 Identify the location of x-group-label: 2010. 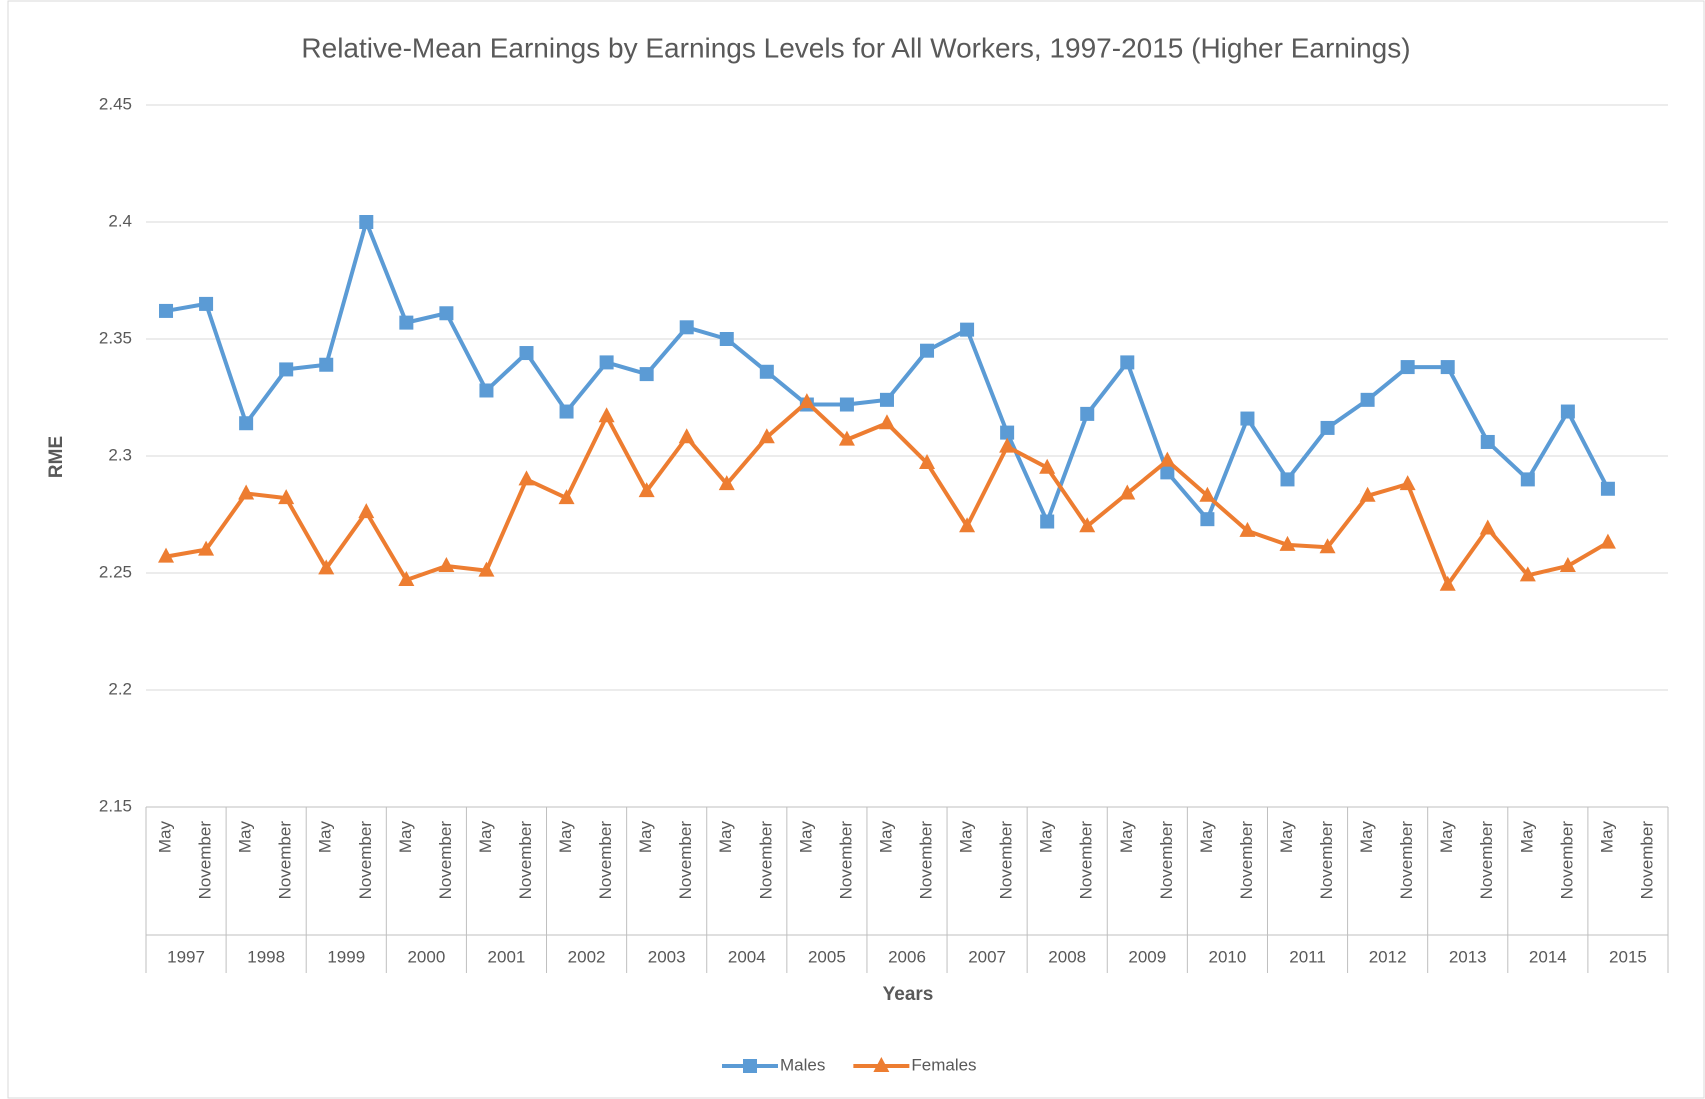
(1228, 956).